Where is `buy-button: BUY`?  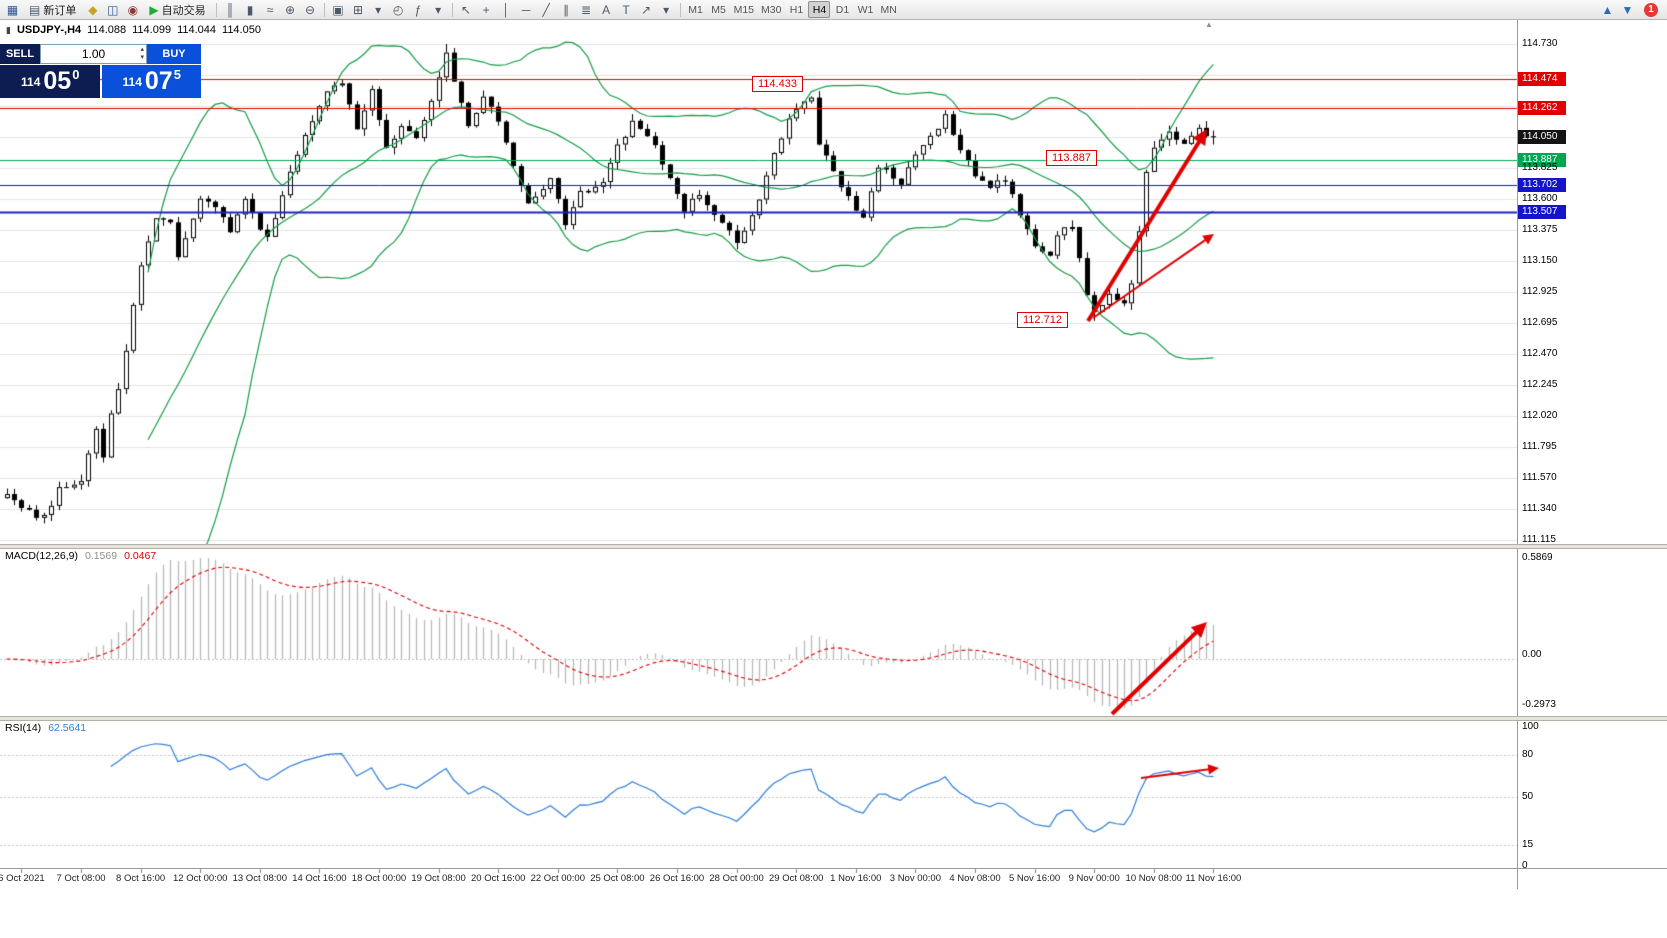 buy-button: BUY is located at coordinates (174, 54).